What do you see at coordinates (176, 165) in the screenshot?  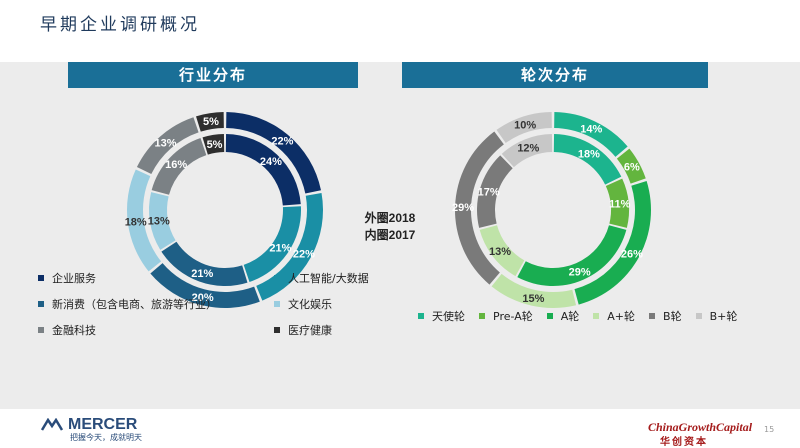 I see `industry-inner-data-label: 16%` at bounding box center [176, 165].